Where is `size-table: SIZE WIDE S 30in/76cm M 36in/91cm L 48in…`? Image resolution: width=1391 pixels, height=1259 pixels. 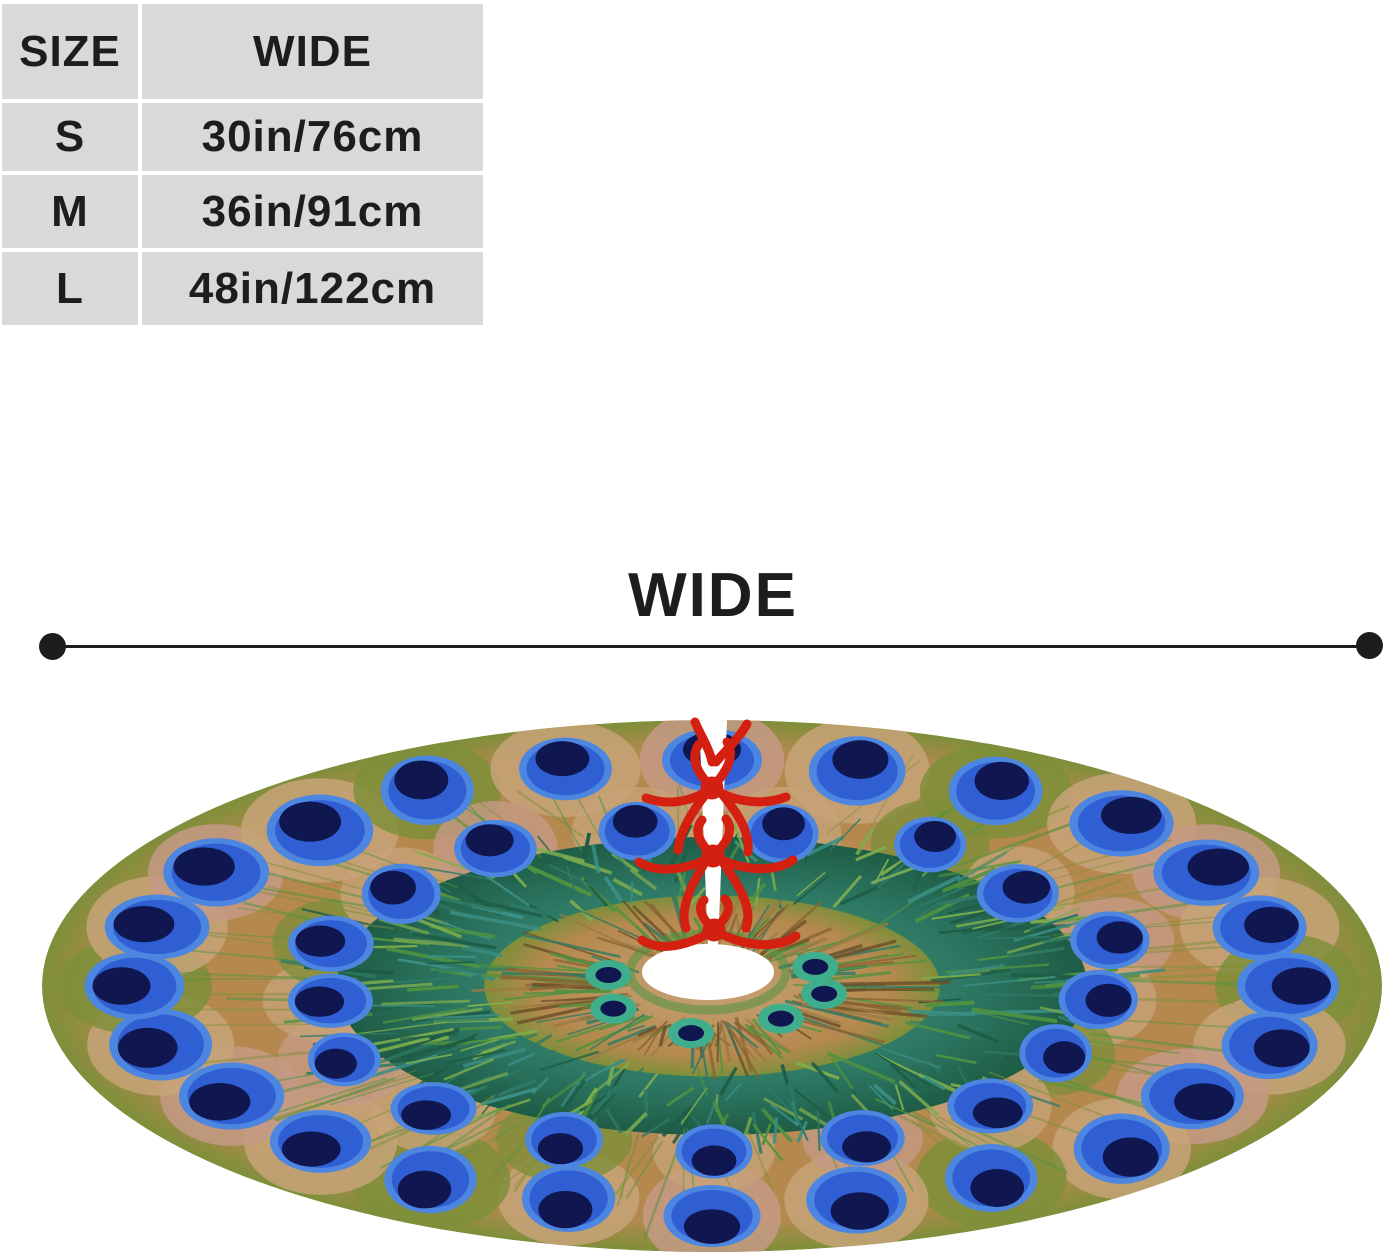
size-table: SIZE WIDE S 30in/76cm M 36in/91cm L 48in… is located at coordinates (242, 164).